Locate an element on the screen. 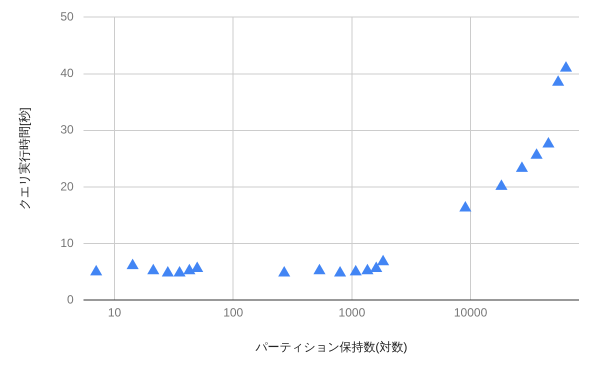 The width and height of the screenshot is (591, 367). y-tick-label: 20 is located at coordinates (67, 186).